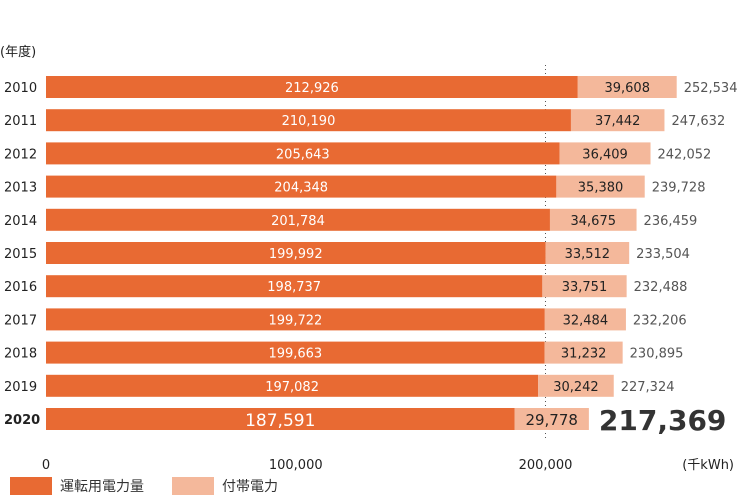 This screenshot has width=750, height=500. I want to click on data-label-auxiliary-2011: 37,442, so click(618, 121).